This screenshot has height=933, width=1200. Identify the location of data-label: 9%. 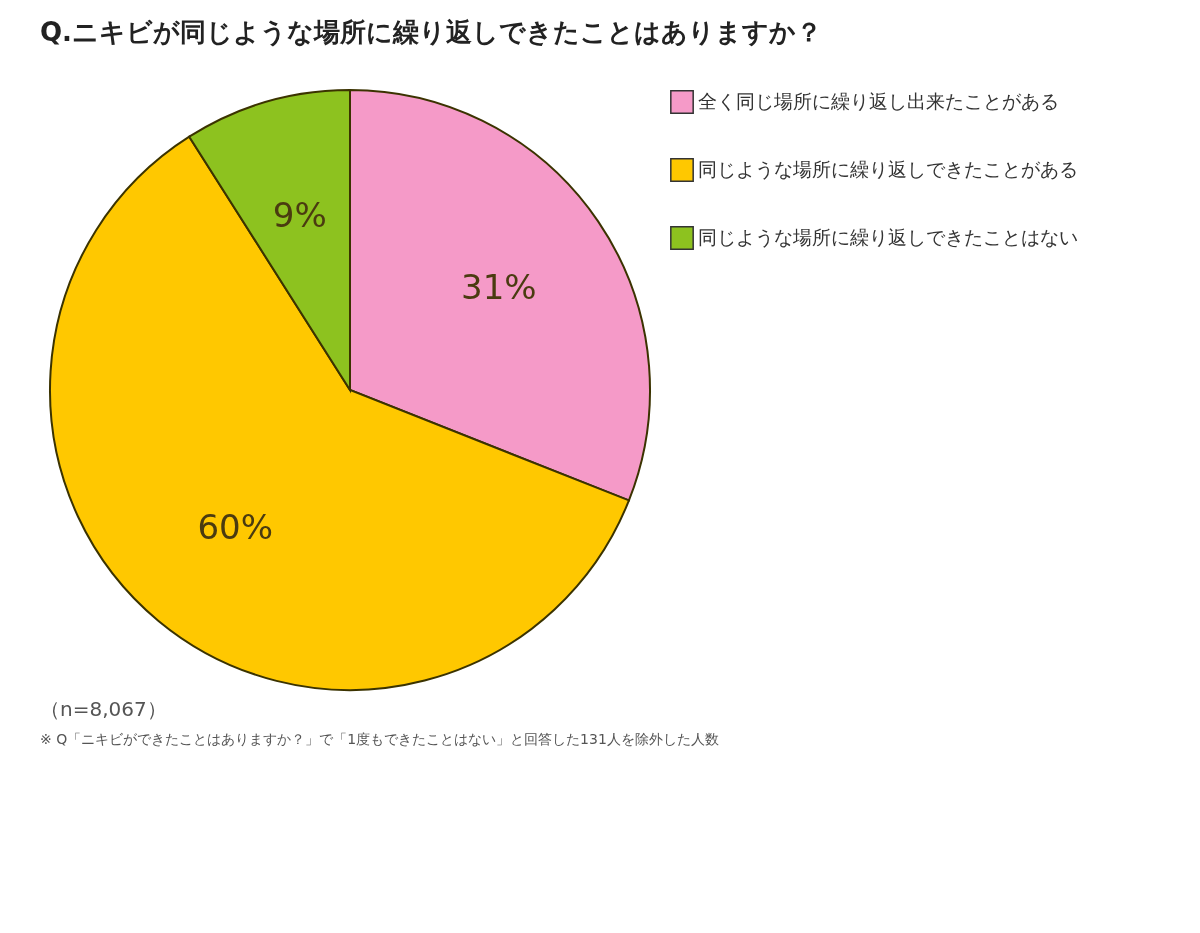
(299, 215).